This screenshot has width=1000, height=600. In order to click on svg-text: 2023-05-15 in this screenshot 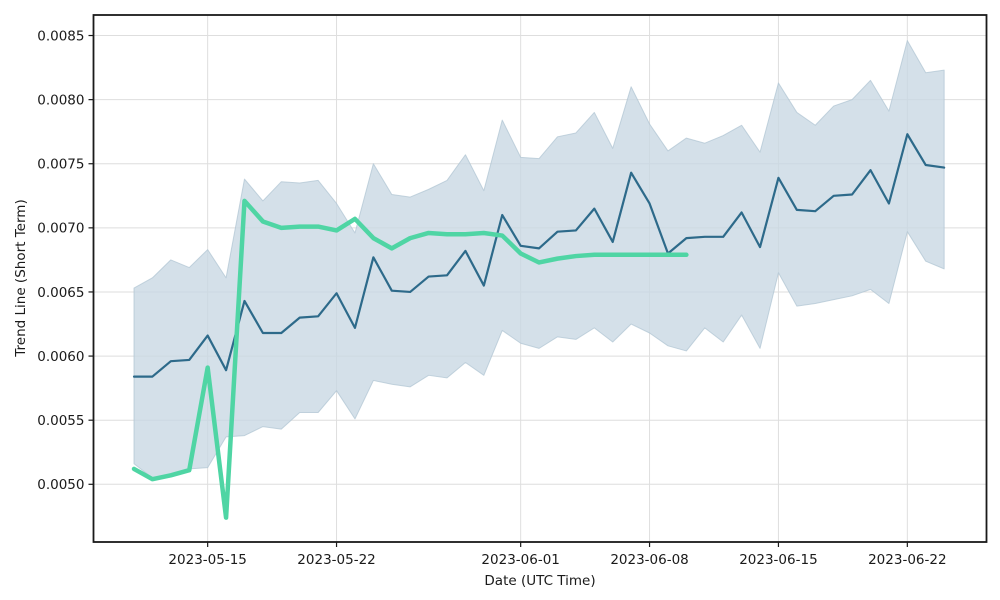, I will do `click(207, 560)`.